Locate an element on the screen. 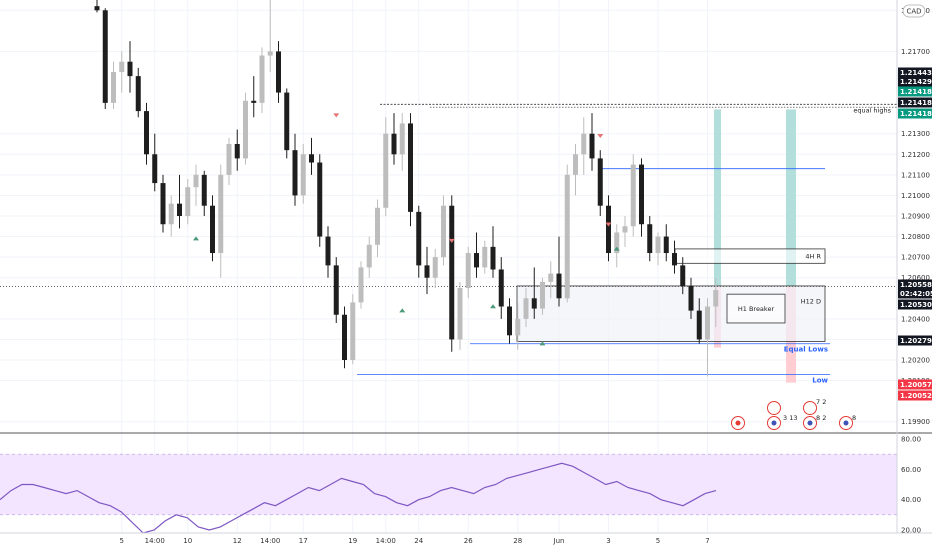 This screenshot has height=550, width=932. rsi-tick-label: 20.00 is located at coordinates (911, 530).